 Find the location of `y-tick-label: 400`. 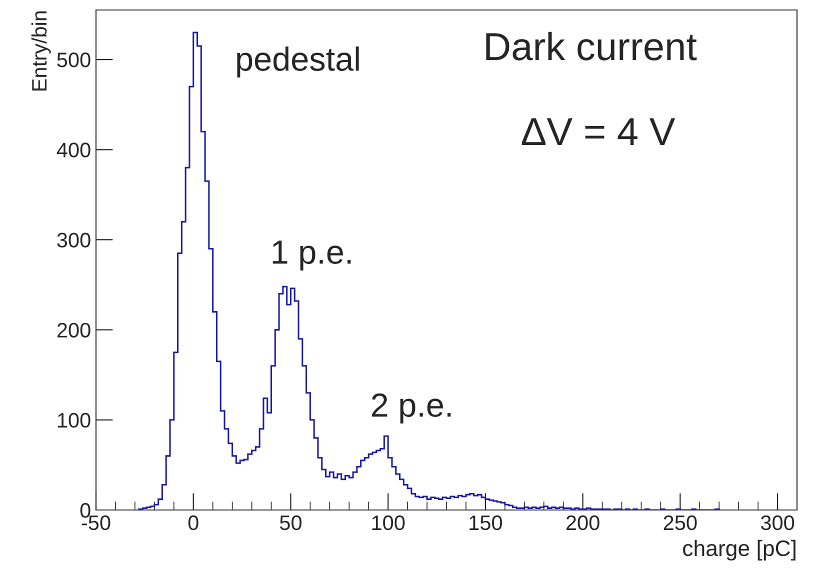

y-tick-label: 400 is located at coordinates (73, 150).